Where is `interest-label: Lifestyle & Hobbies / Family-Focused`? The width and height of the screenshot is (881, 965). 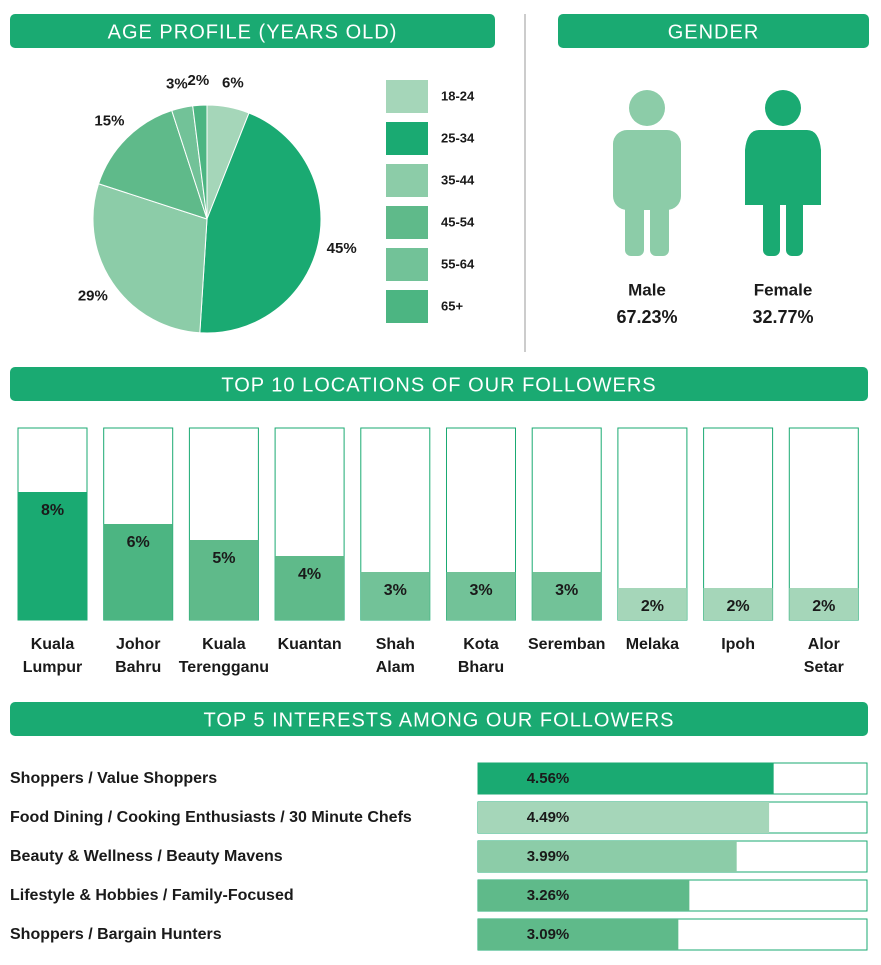
interest-label: Lifestyle & Hobbies / Family-Focused is located at coordinates (152, 895).